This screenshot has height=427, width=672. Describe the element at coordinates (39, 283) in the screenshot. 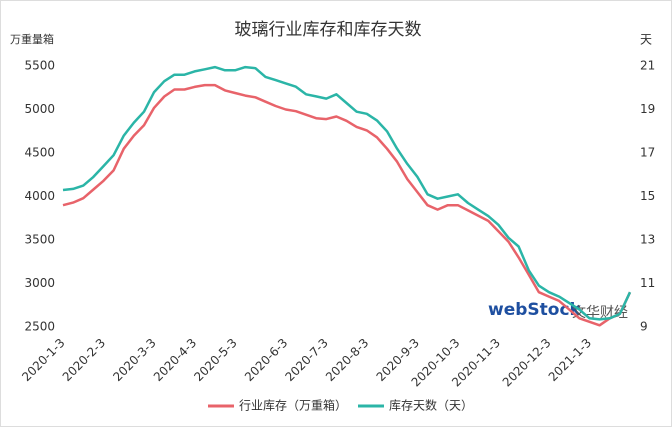

I see `y-tick-label: 3000` at that location.